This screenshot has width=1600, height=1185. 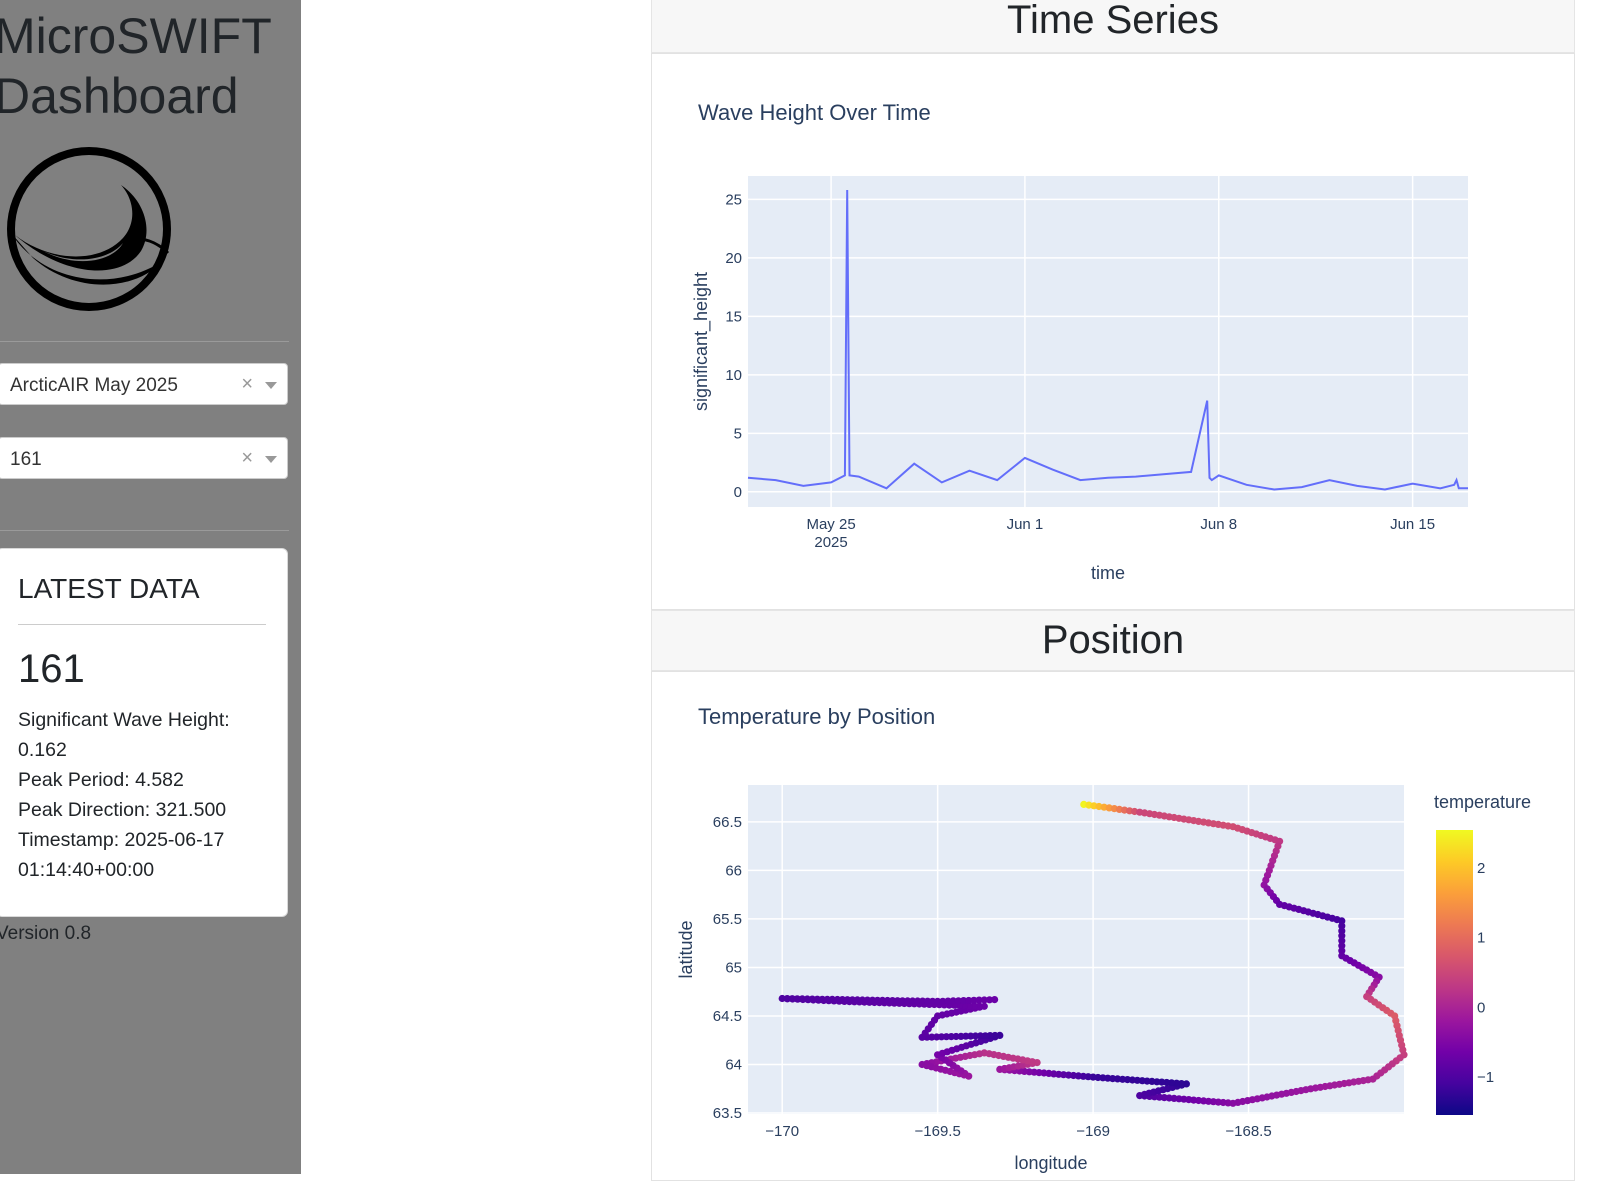 What do you see at coordinates (1481, 1007) in the screenshot?
I see `colorbar-tick-label: 0` at bounding box center [1481, 1007].